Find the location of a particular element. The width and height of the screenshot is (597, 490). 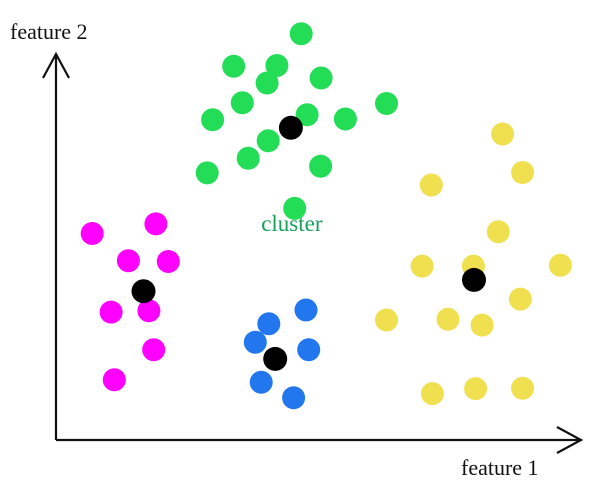

cluster-annotation: cluster is located at coordinates (292, 223).